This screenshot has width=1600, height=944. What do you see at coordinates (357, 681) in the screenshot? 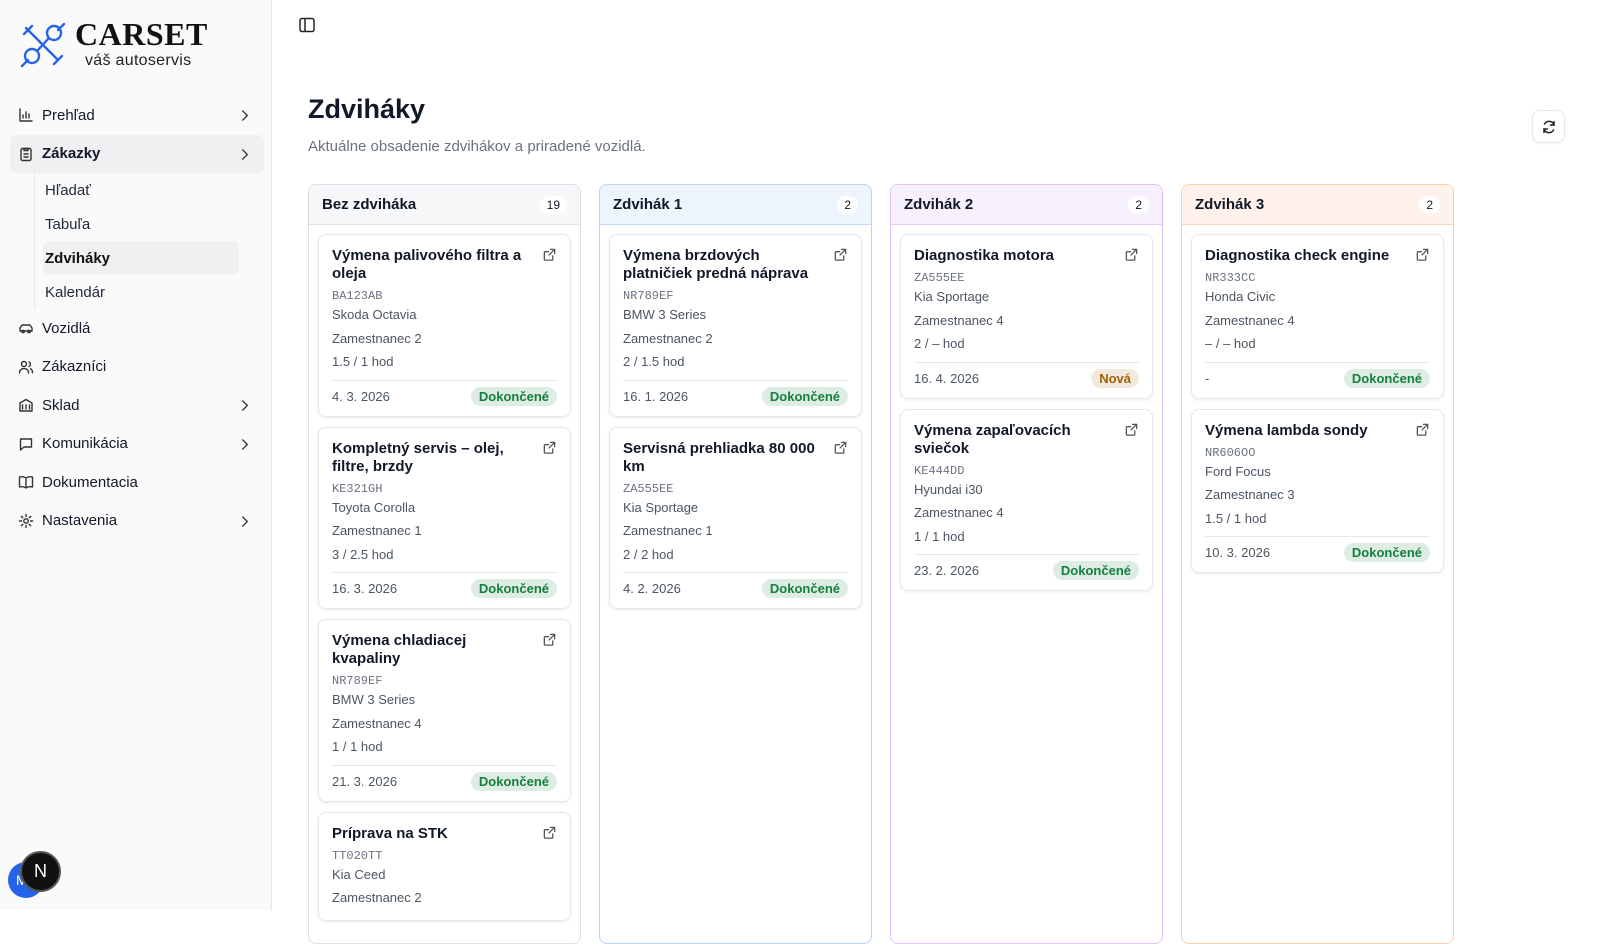
I see `plate: NR789EF` at bounding box center [357, 681].